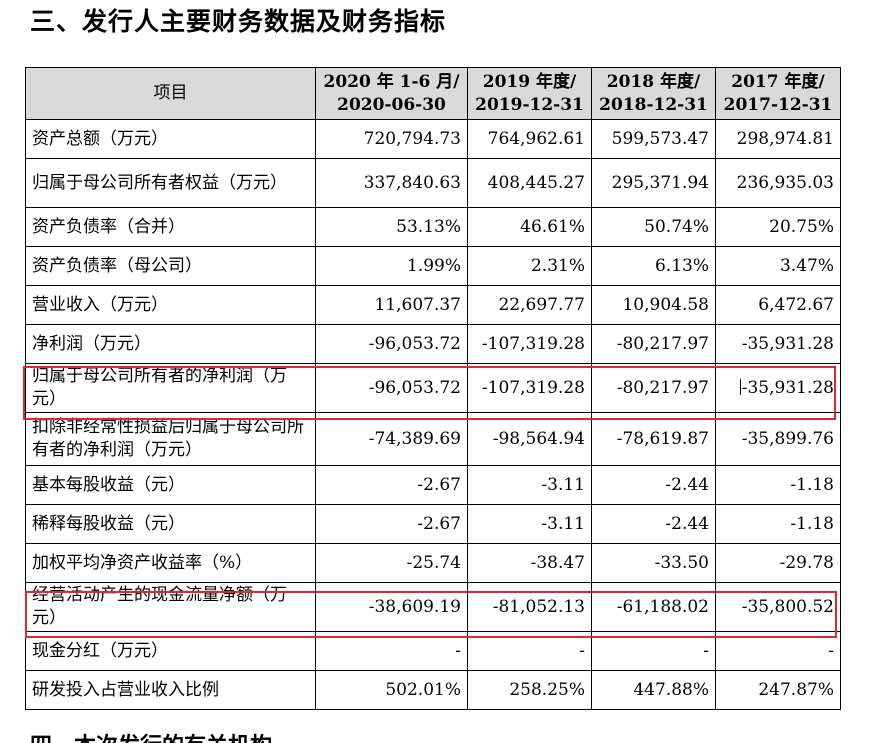 The width and height of the screenshot is (877, 743). What do you see at coordinates (170, 439) in the screenshot?
I see `row-label: 扣除非经常性损益后归属于母公司所有者的净利润（万元）` at bounding box center [170, 439].